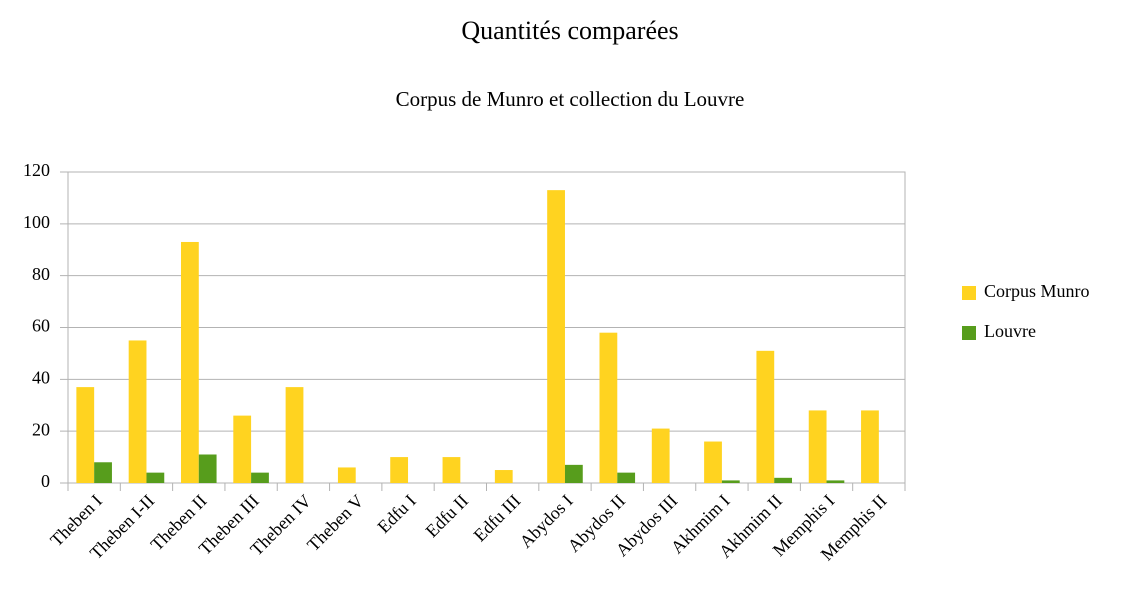 This screenshot has width=1139, height=602. I want to click on x-tick-label: Edfu I, so click(396, 514).